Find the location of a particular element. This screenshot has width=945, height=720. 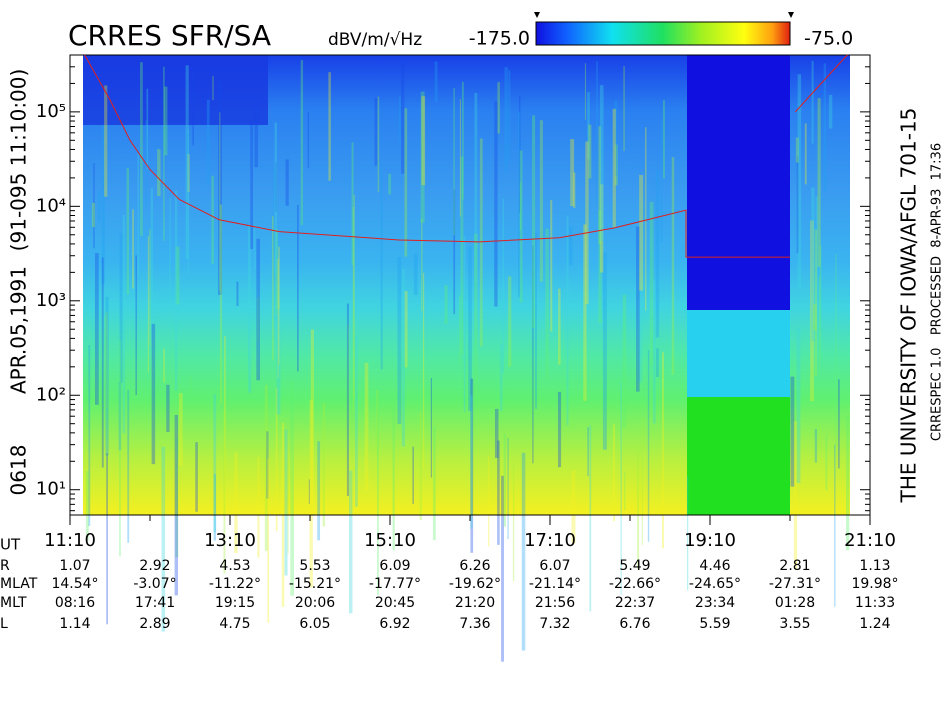

colorbar is located at coordinates (663, 33).